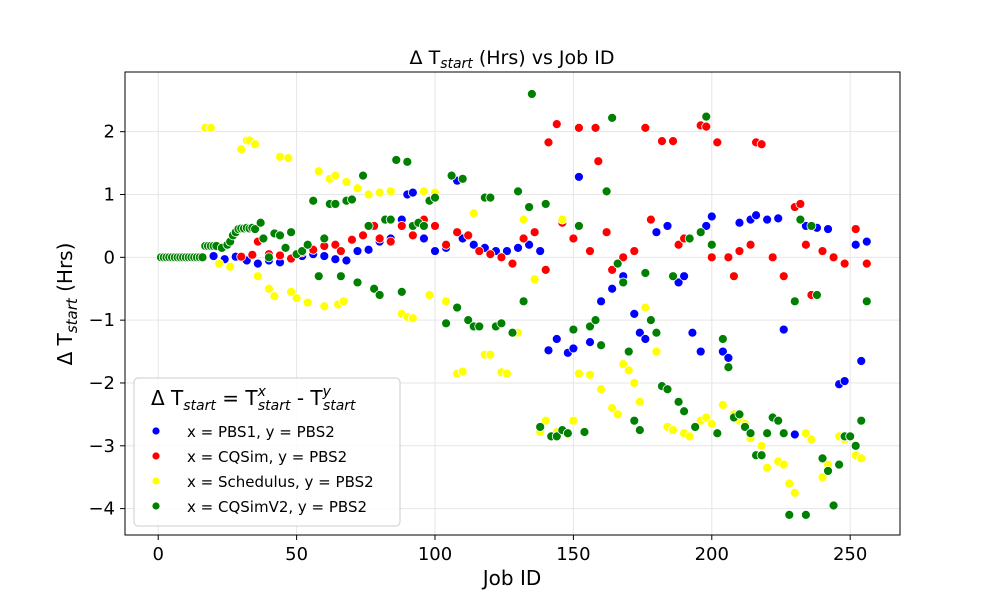  I want to click on x-tick-label: 250, so click(850, 554).